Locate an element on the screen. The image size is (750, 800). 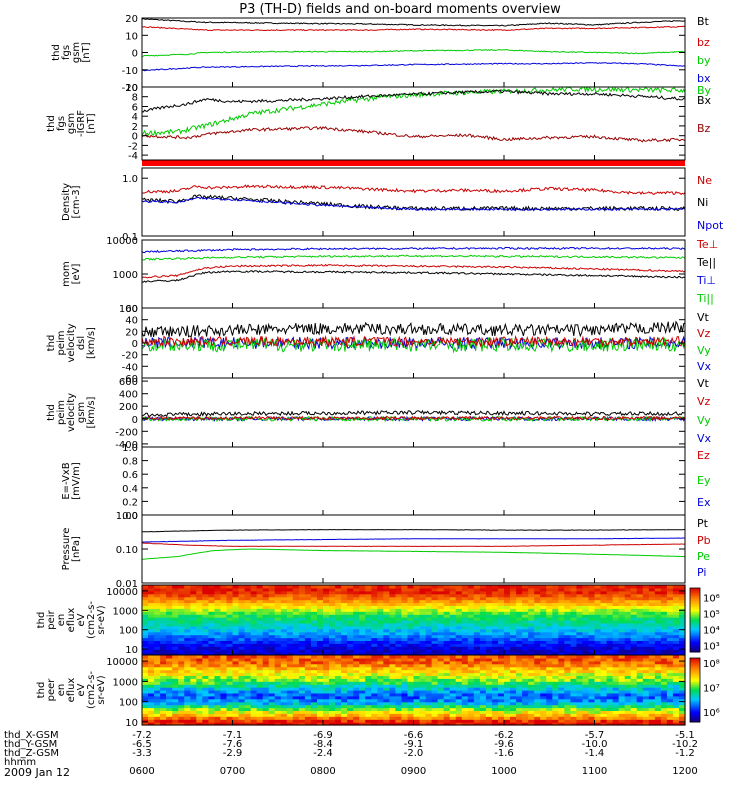
y-axis-label: sr-eV) is located at coordinates (101, 619).